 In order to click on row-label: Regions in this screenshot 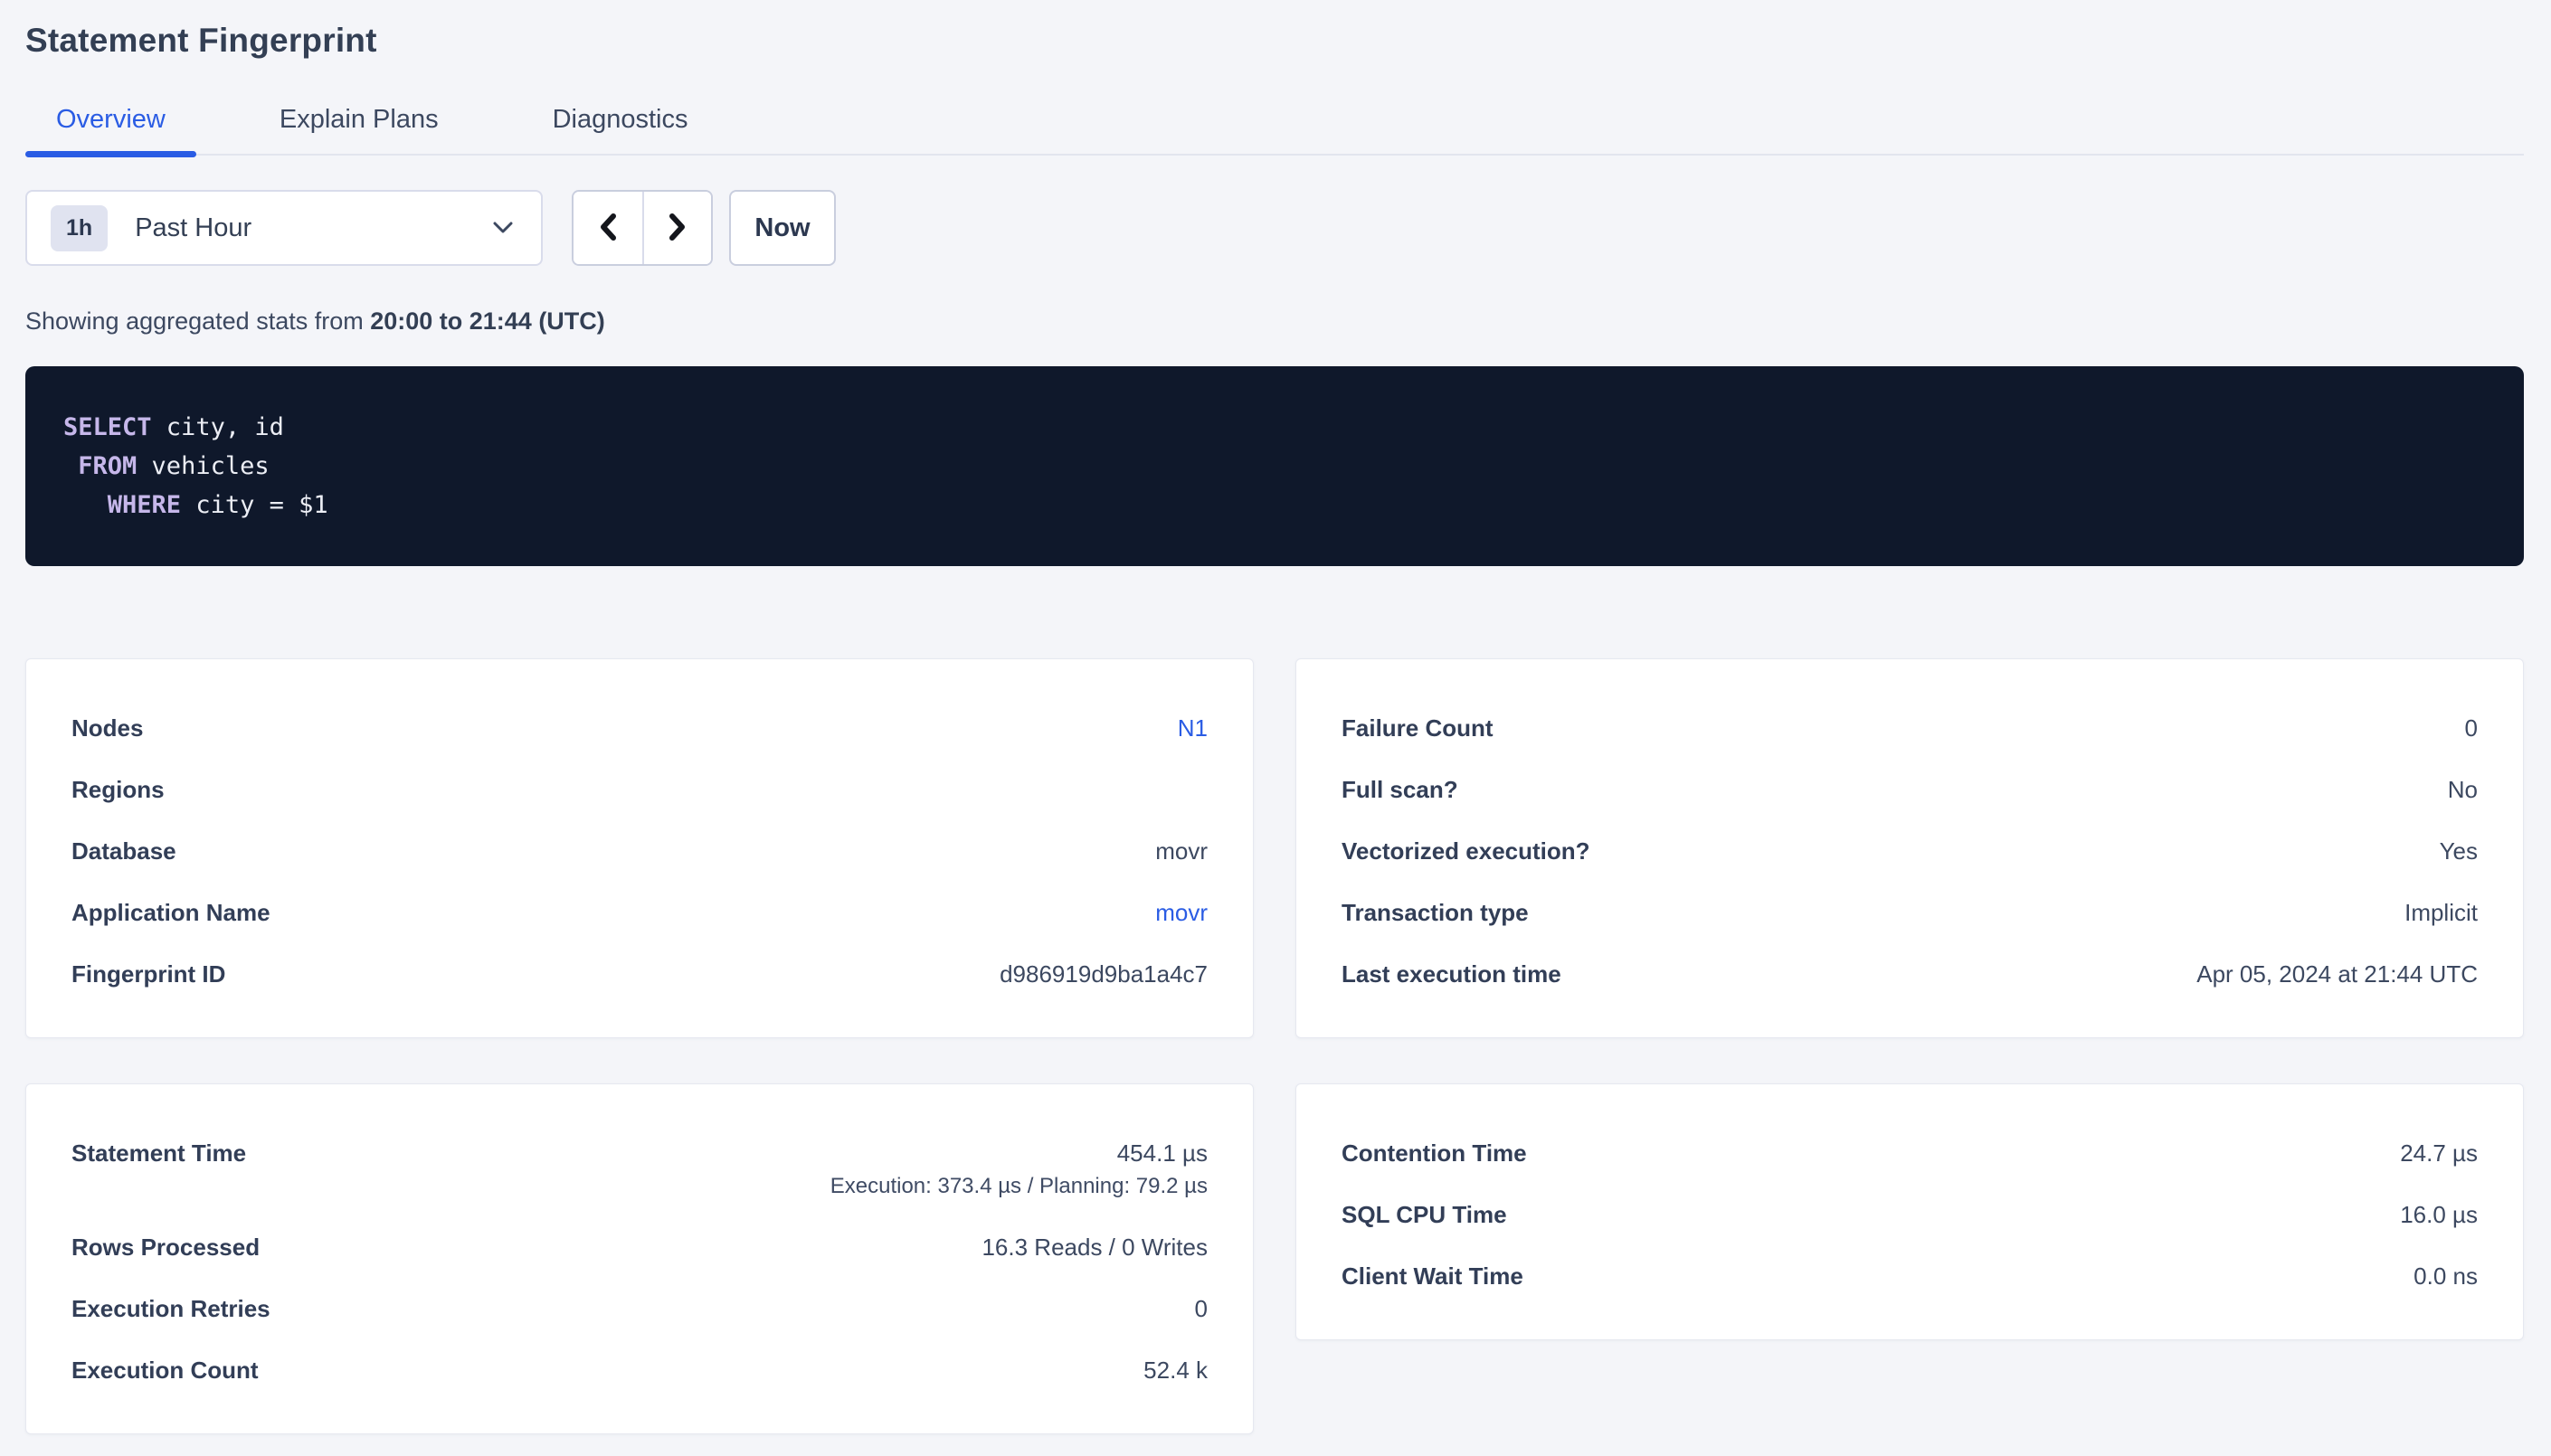, I will do `click(118, 789)`.